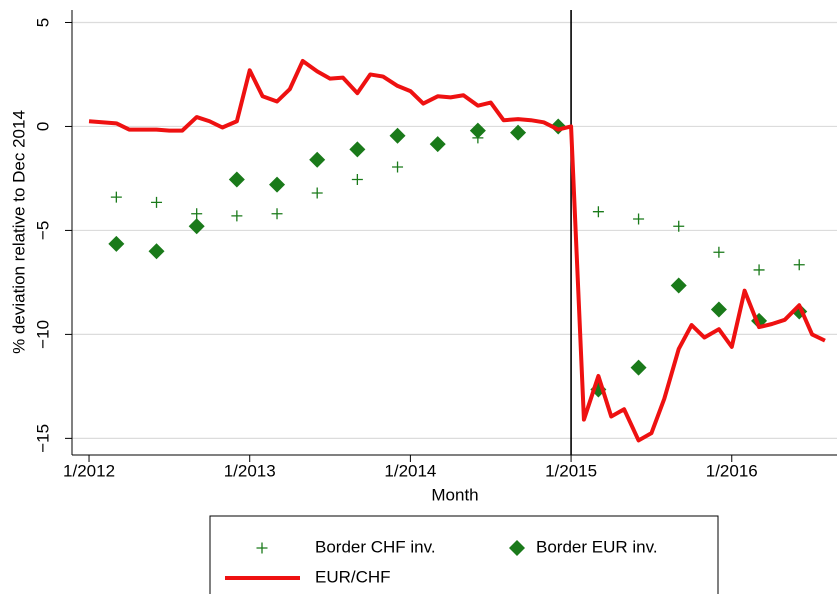 The width and height of the screenshot is (837, 594). Describe the element at coordinates (353, 576) in the screenshot. I see `legend-label: EUR/CHF` at that location.